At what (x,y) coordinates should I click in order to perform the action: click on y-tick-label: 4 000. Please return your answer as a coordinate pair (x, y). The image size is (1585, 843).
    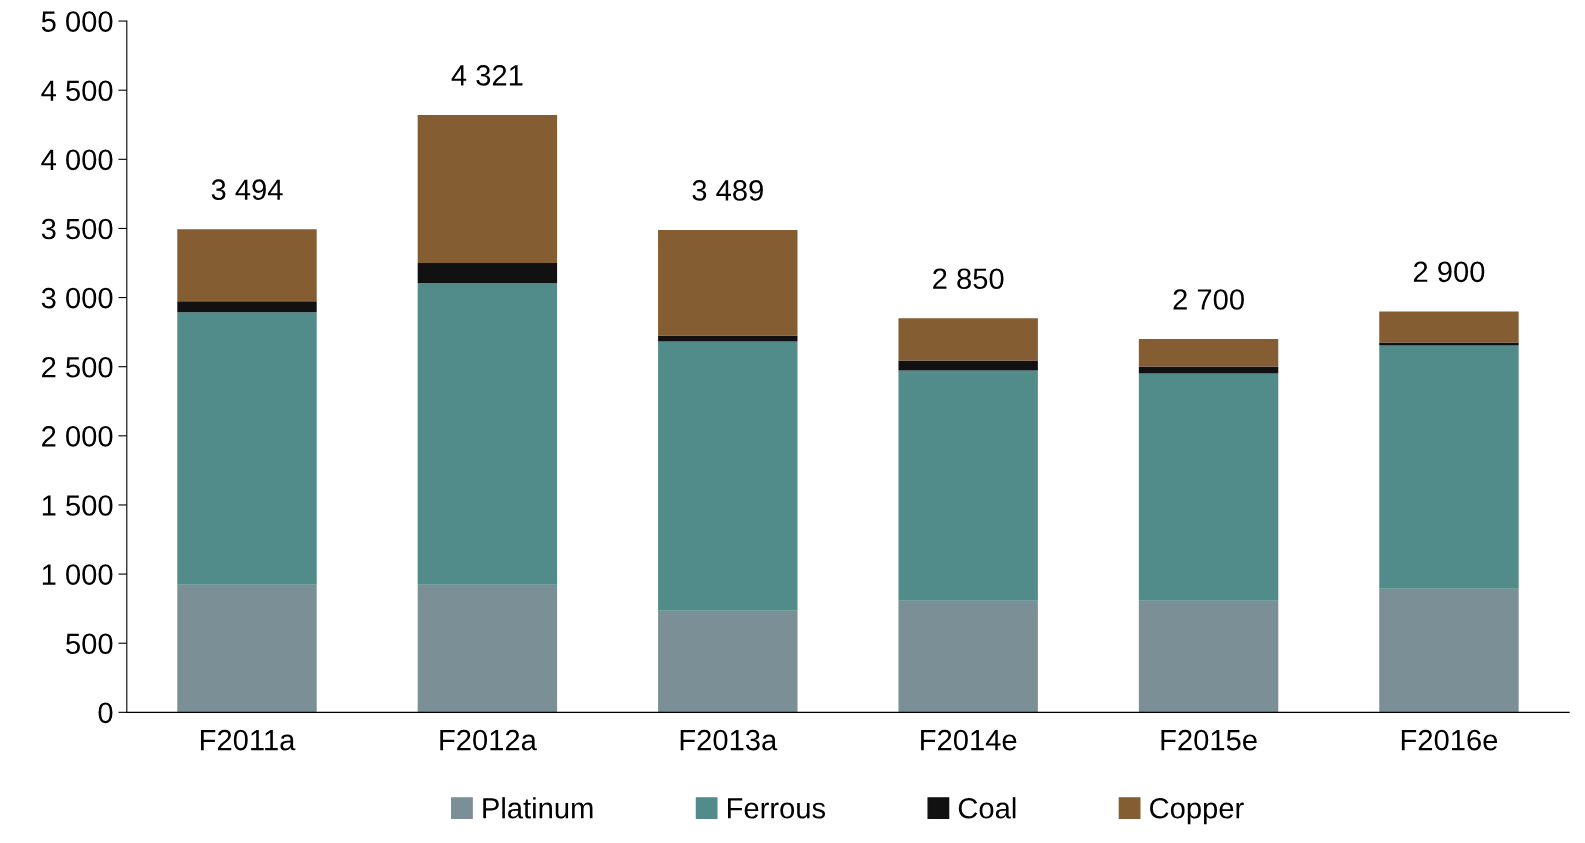
    Looking at the image, I should click on (77, 160).